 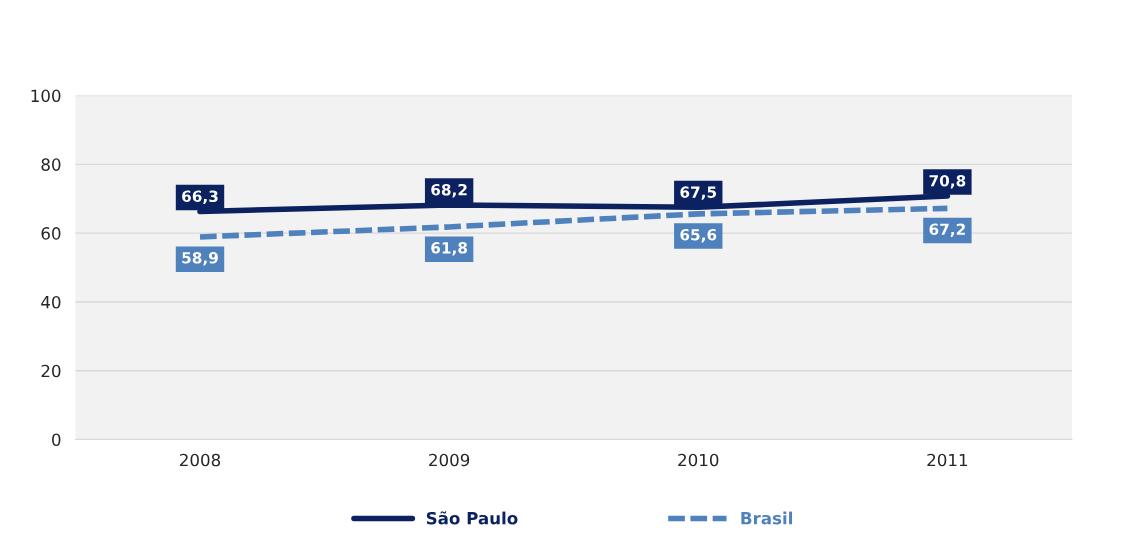 What do you see at coordinates (51, 371) in the screenshot?
I see `y-tick-label: 20` at bounding box center [51, 371].